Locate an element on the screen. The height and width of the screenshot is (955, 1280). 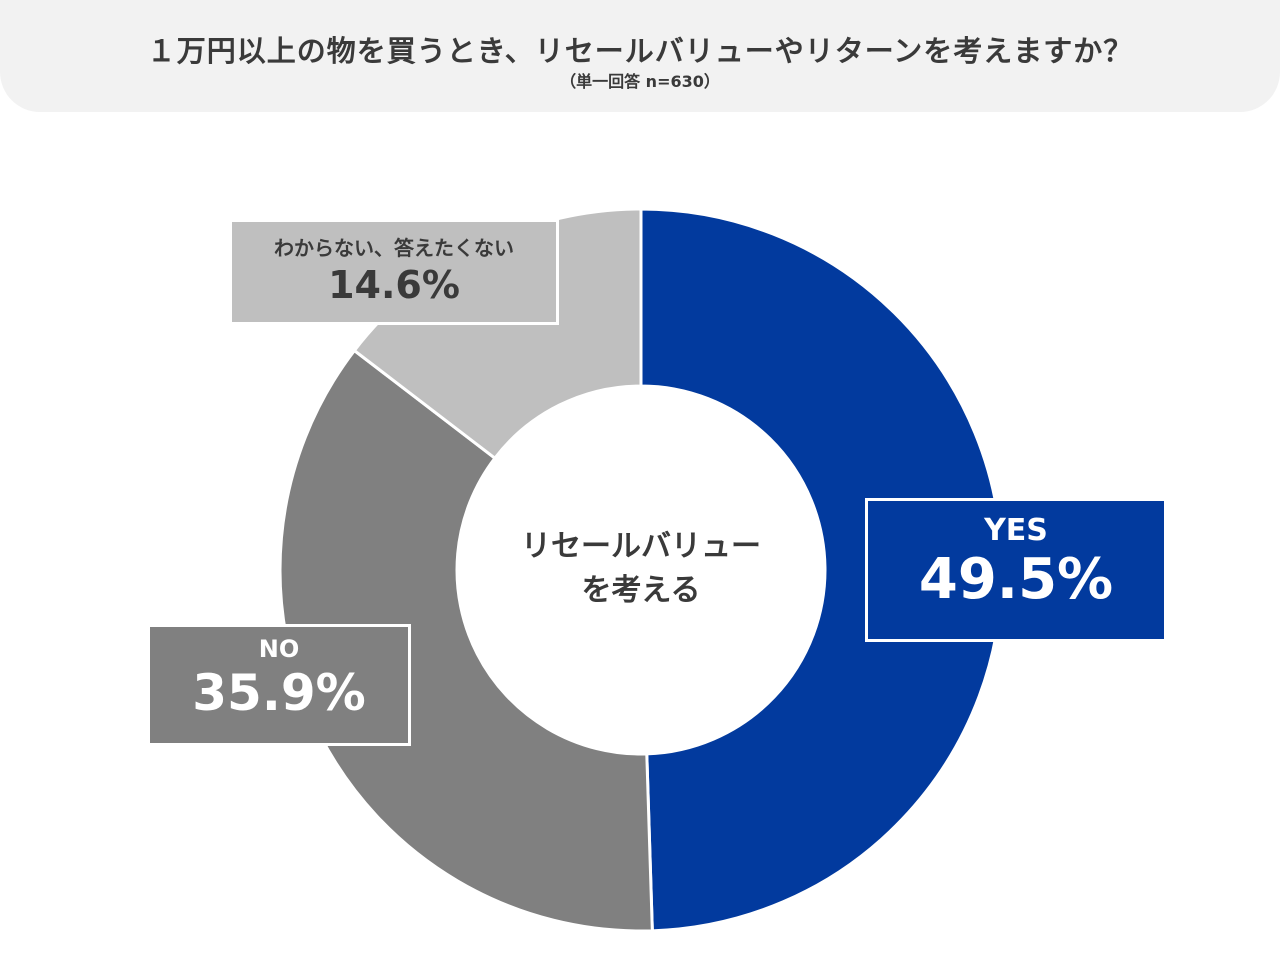
center-label: リセールバリュー を考える is located at coordinates (641, 569).